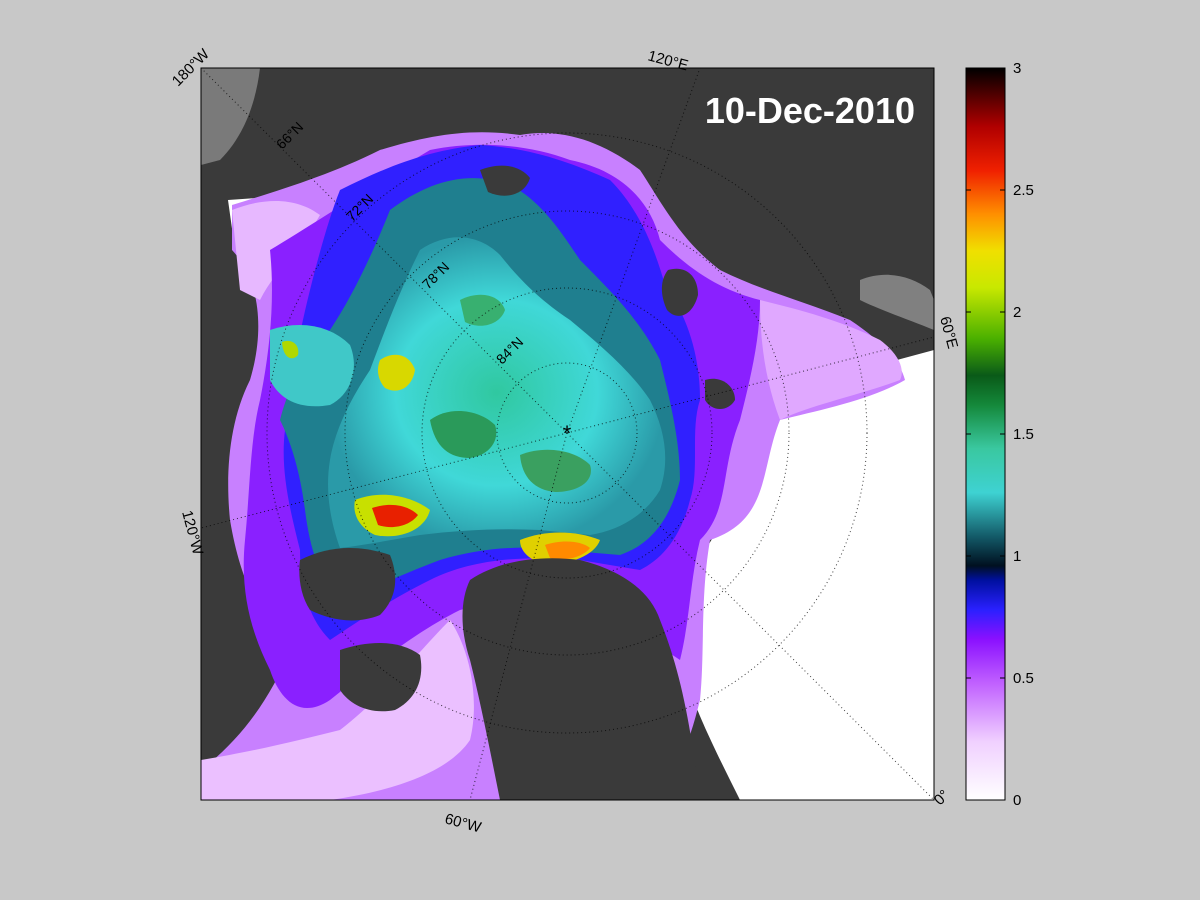  I want to click on colorbar-tick-label: 2.5, so click(1023, 190).